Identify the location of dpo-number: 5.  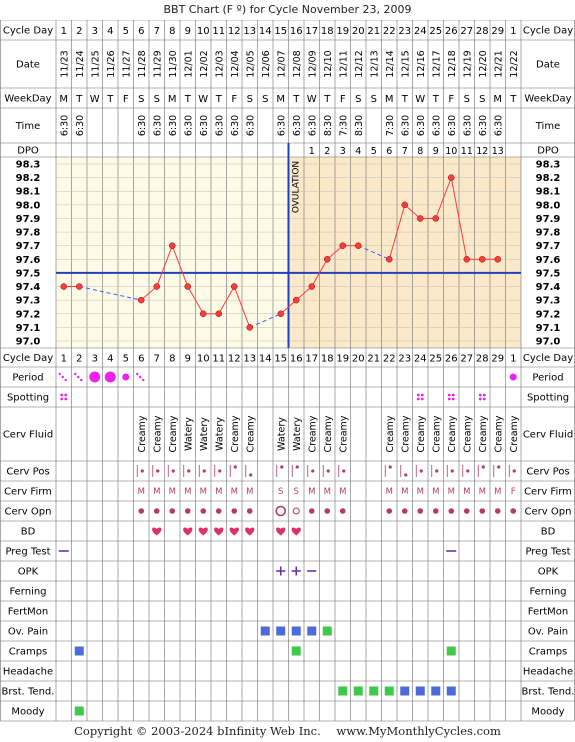
(374, 151).